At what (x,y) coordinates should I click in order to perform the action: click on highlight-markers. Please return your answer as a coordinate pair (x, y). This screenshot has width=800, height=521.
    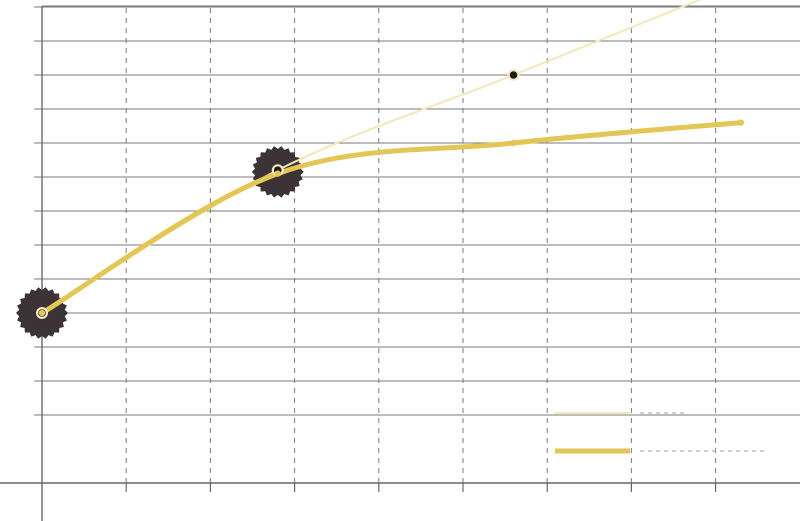
    Looking at the image, I should click on (160, 242).